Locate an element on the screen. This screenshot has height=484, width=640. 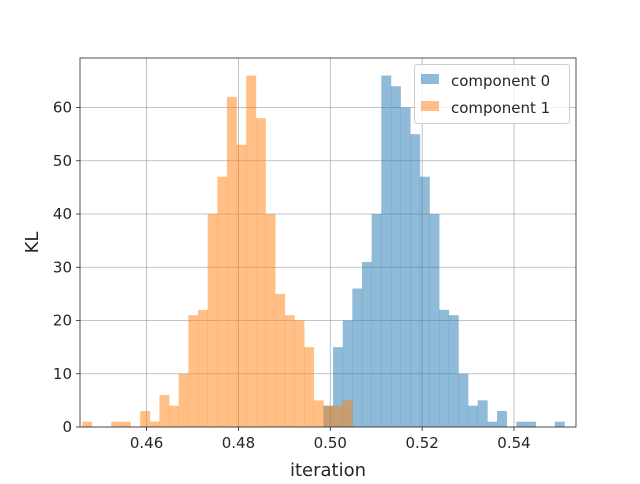
x-tick-label: 0.54 is located at coordinates (513, 443).